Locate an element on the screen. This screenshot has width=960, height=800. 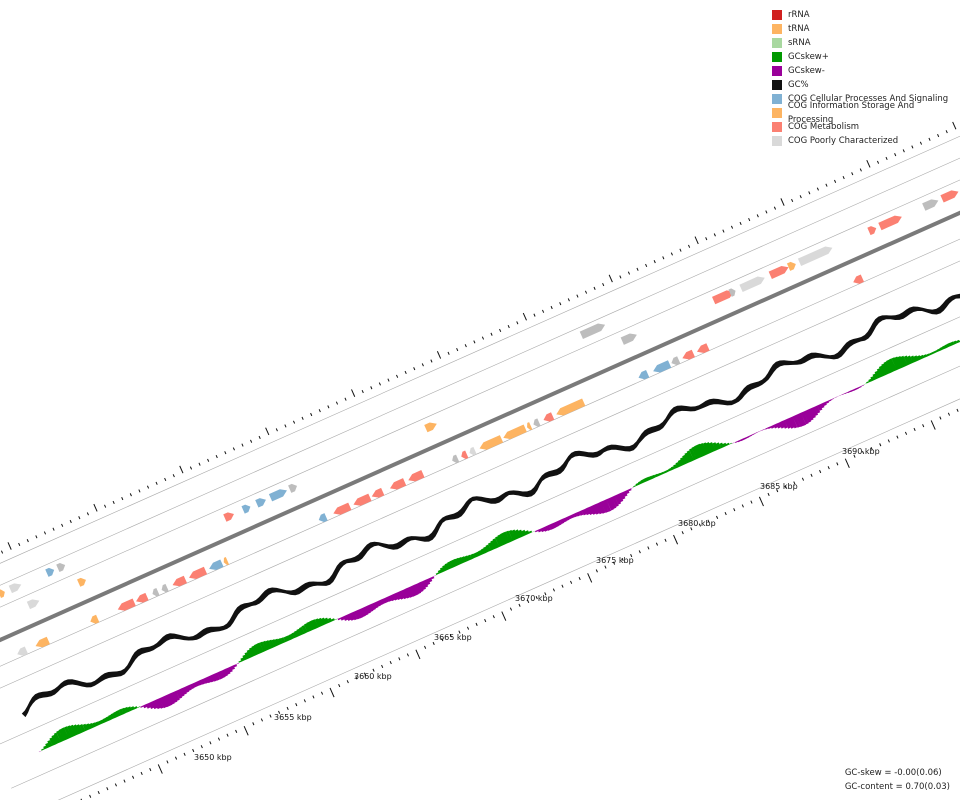
legend-item-cog-metabolism: COG Metabolism is located at coordinates (866, 127).